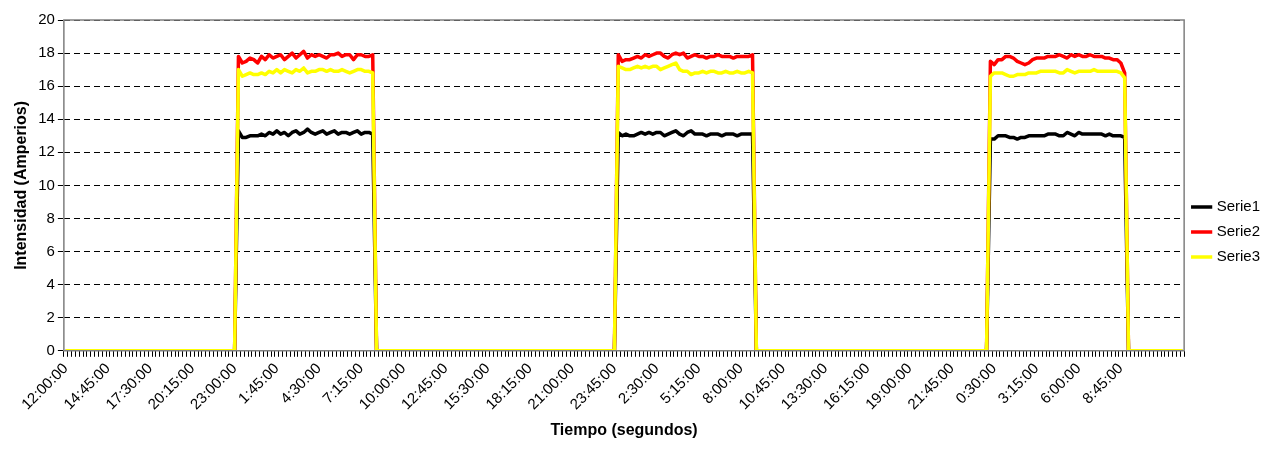 Image resolution: width=1287 pixels, height=452 pixels. What do you see at coordinates (46, 118) in the screenshot?
I see `y-tick-label: 14` at bounding box center [46, 118].